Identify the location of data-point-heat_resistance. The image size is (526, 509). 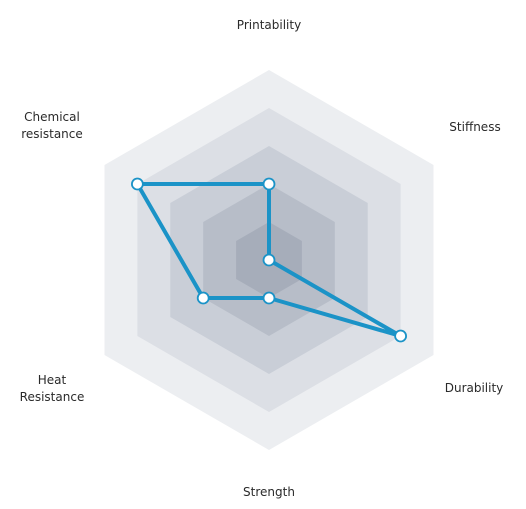
(203, 298).